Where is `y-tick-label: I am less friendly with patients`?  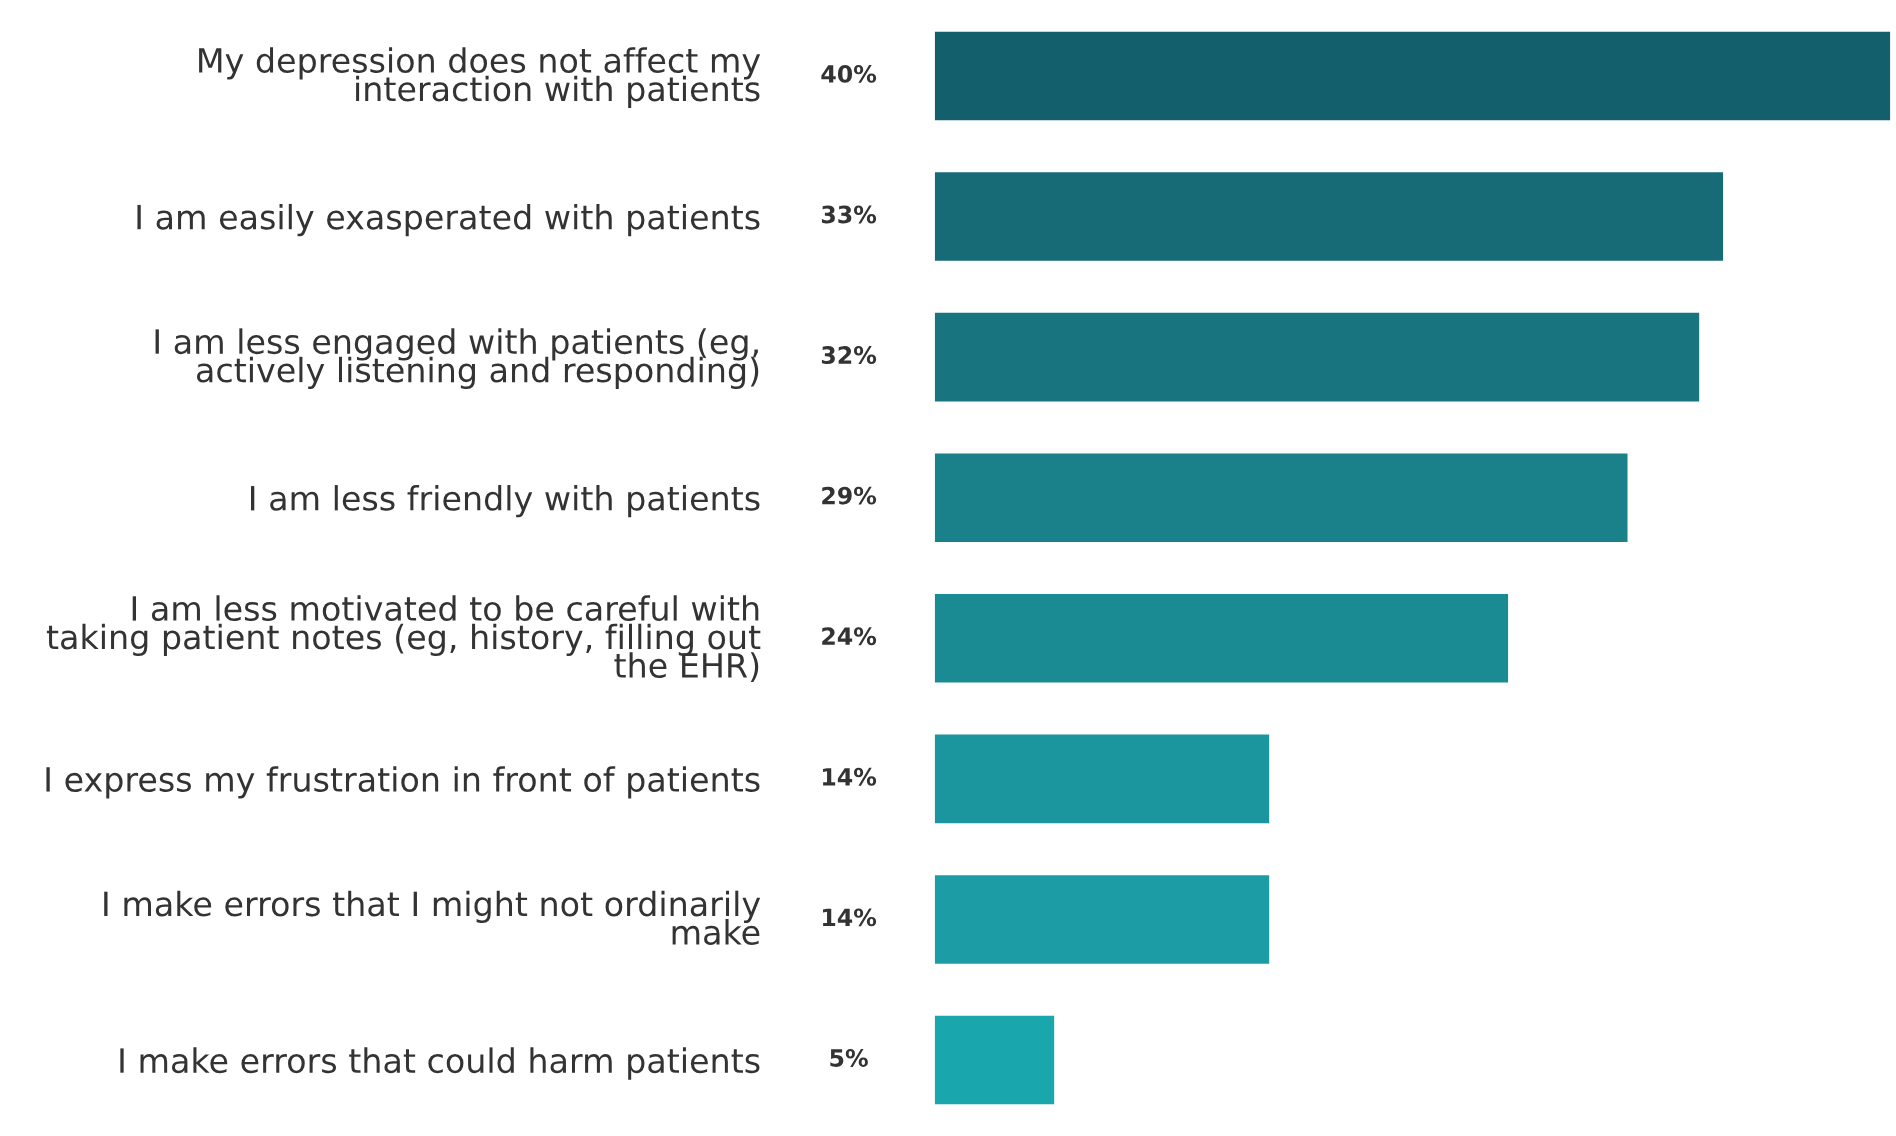
y-tick-label: I am less friendly with patients is located at coordinates (505, 501).